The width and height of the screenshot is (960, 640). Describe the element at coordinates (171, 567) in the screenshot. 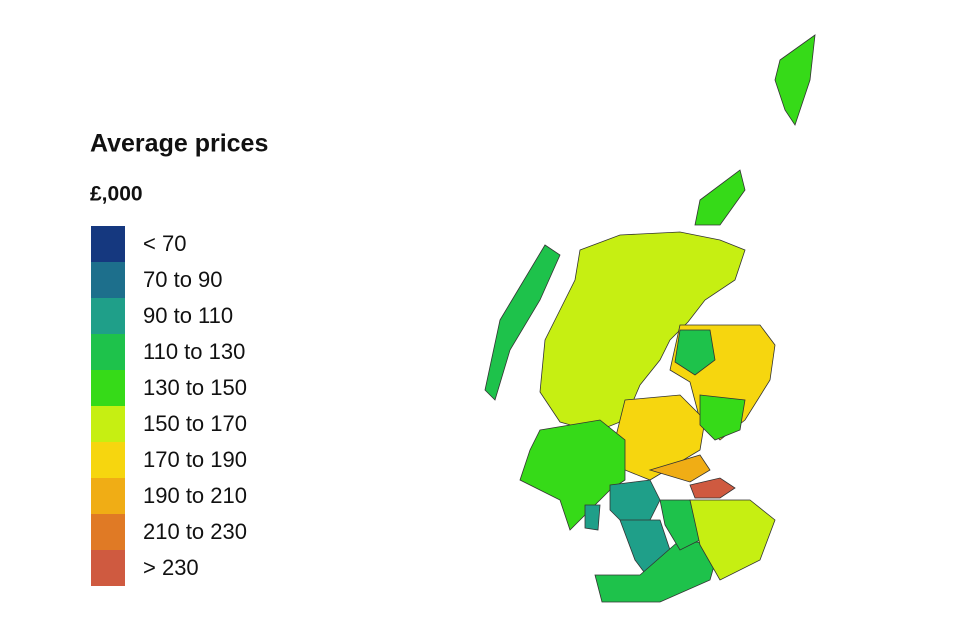

I see `legend-label: > 230` at that location.